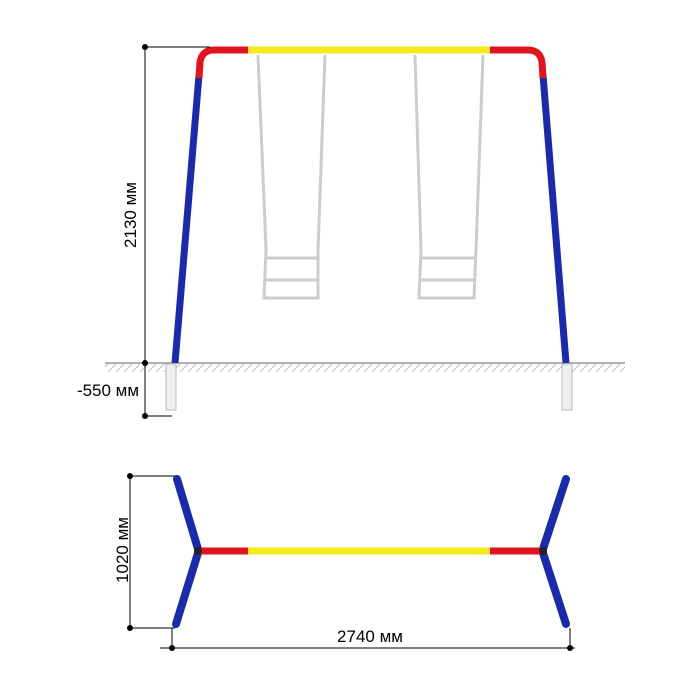 Image resolution: width=700 pixels, height=700 pixels. Describe the element at coordinates (370, 636) in the screenshot. I see `width-label: 2740 мм` at that location.